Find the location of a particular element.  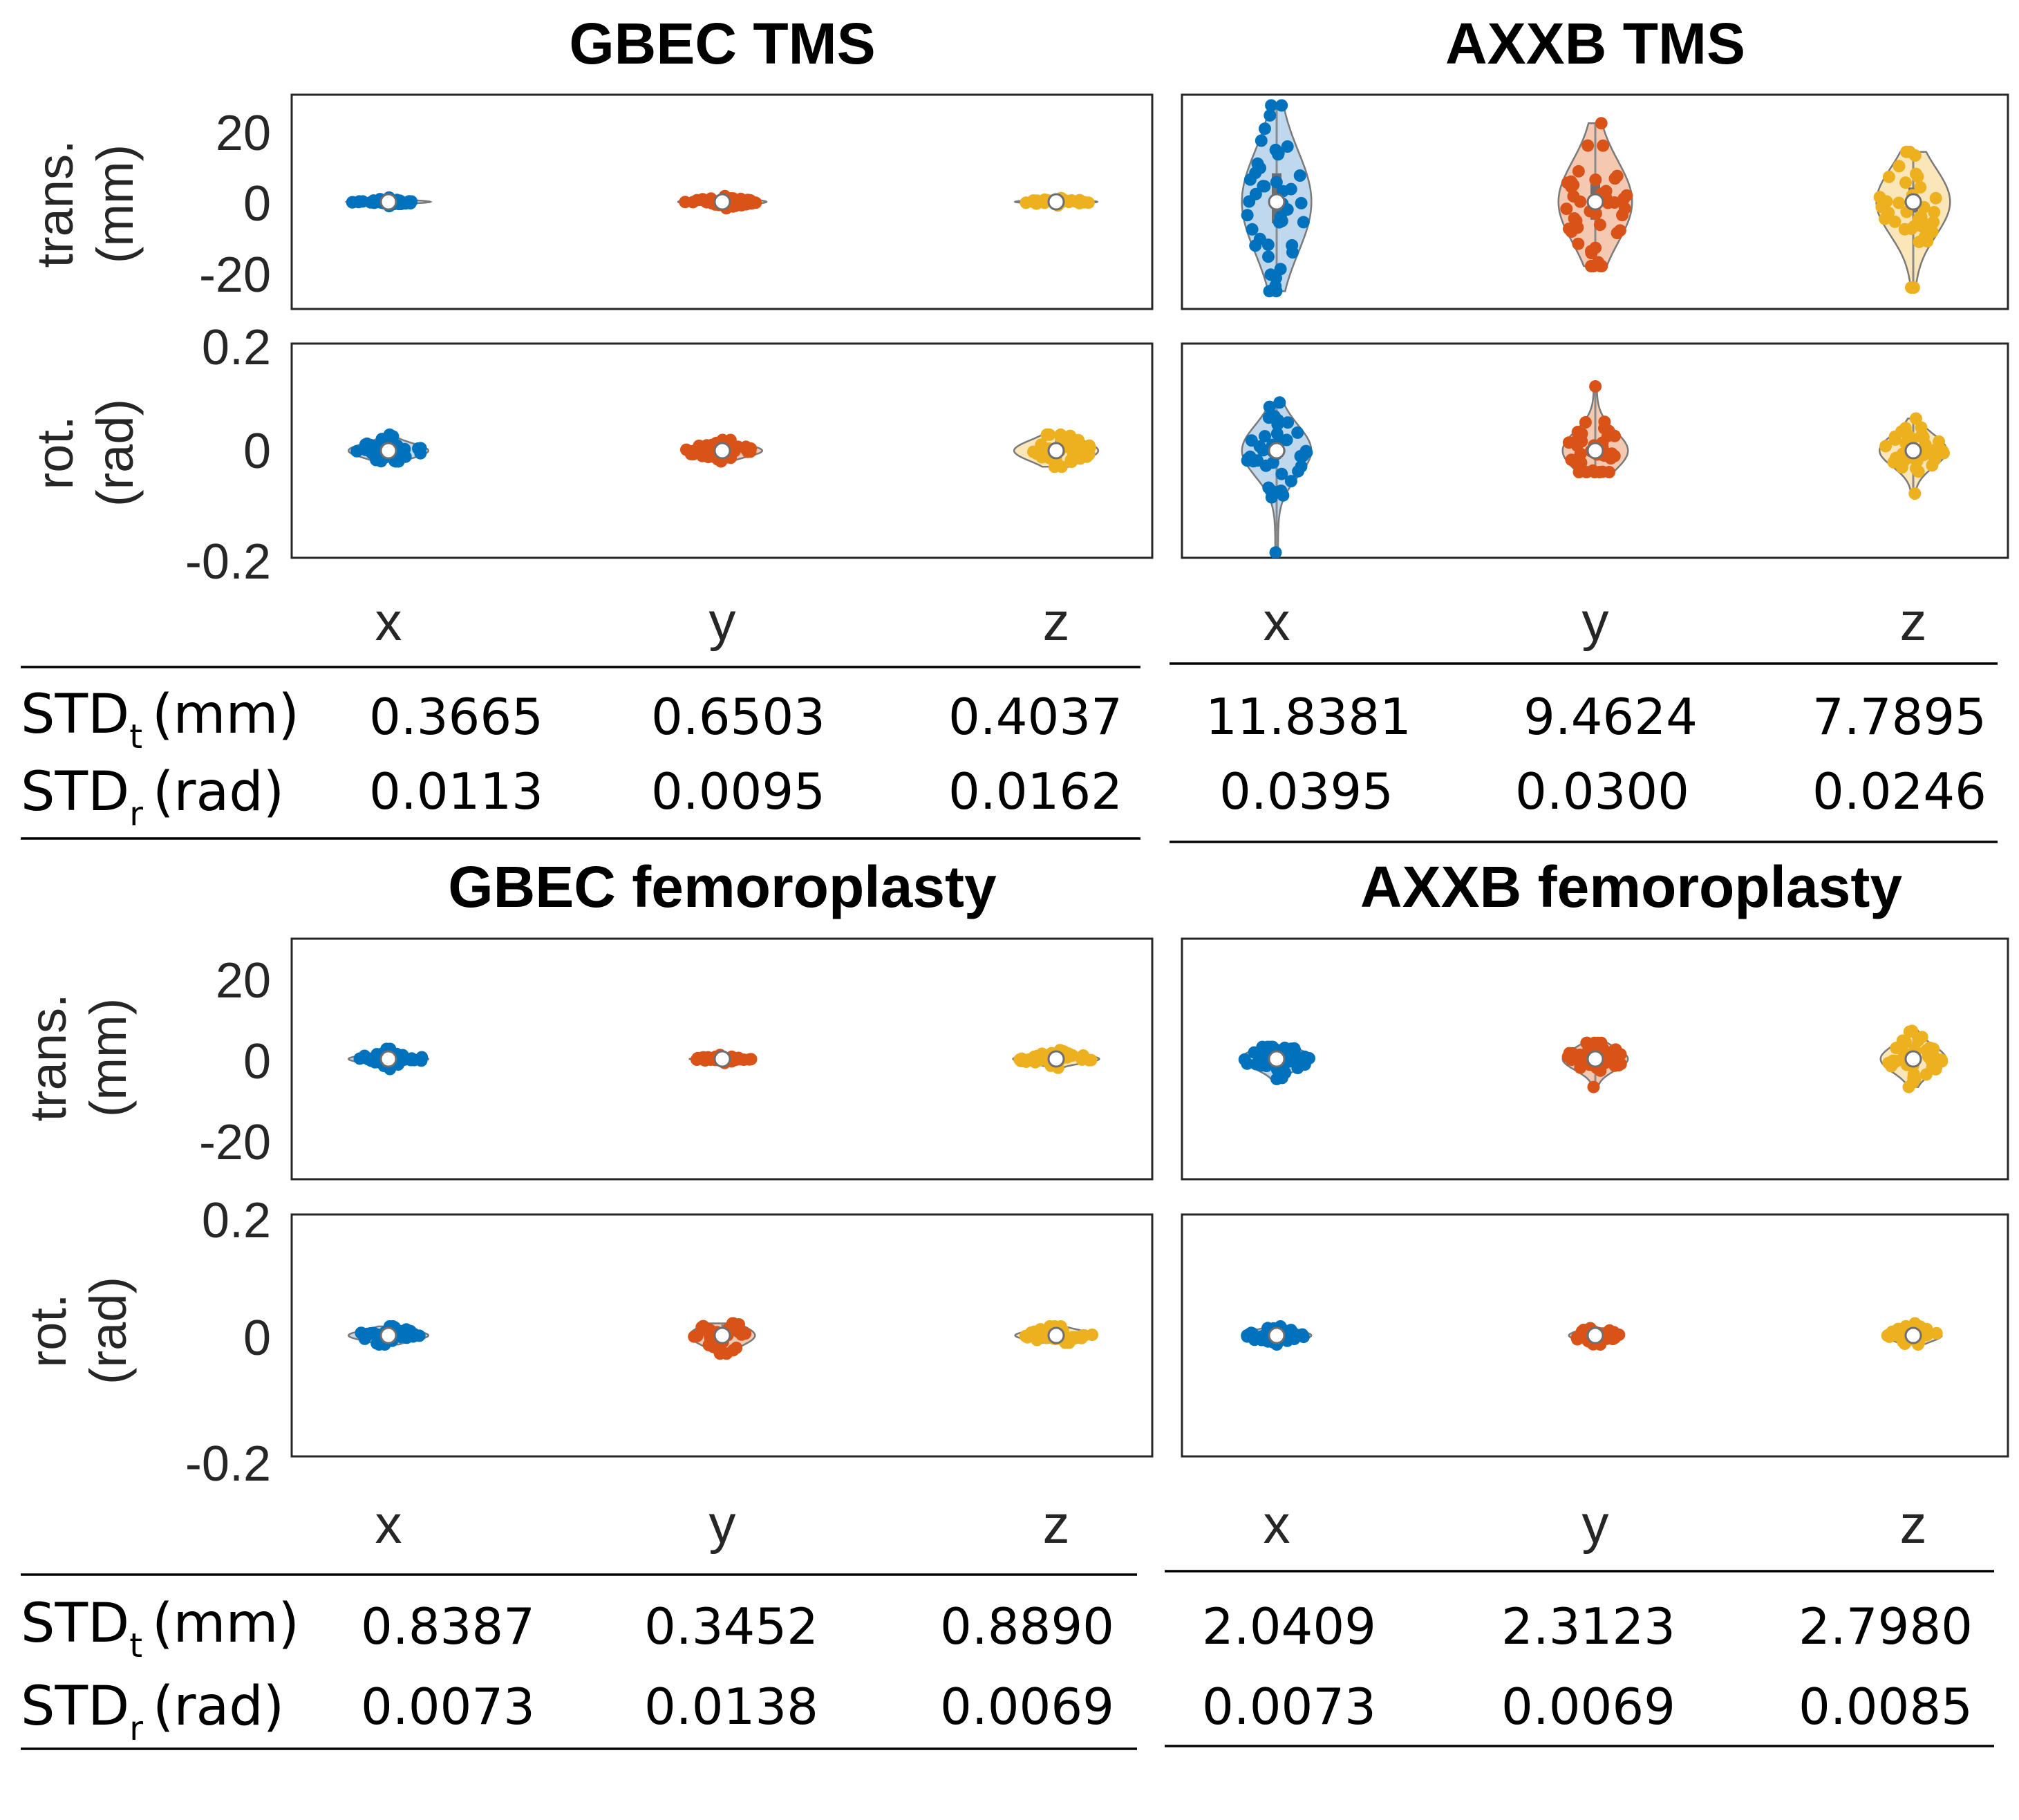

ytick-label: -20 is located at coordinates (235, 1142).